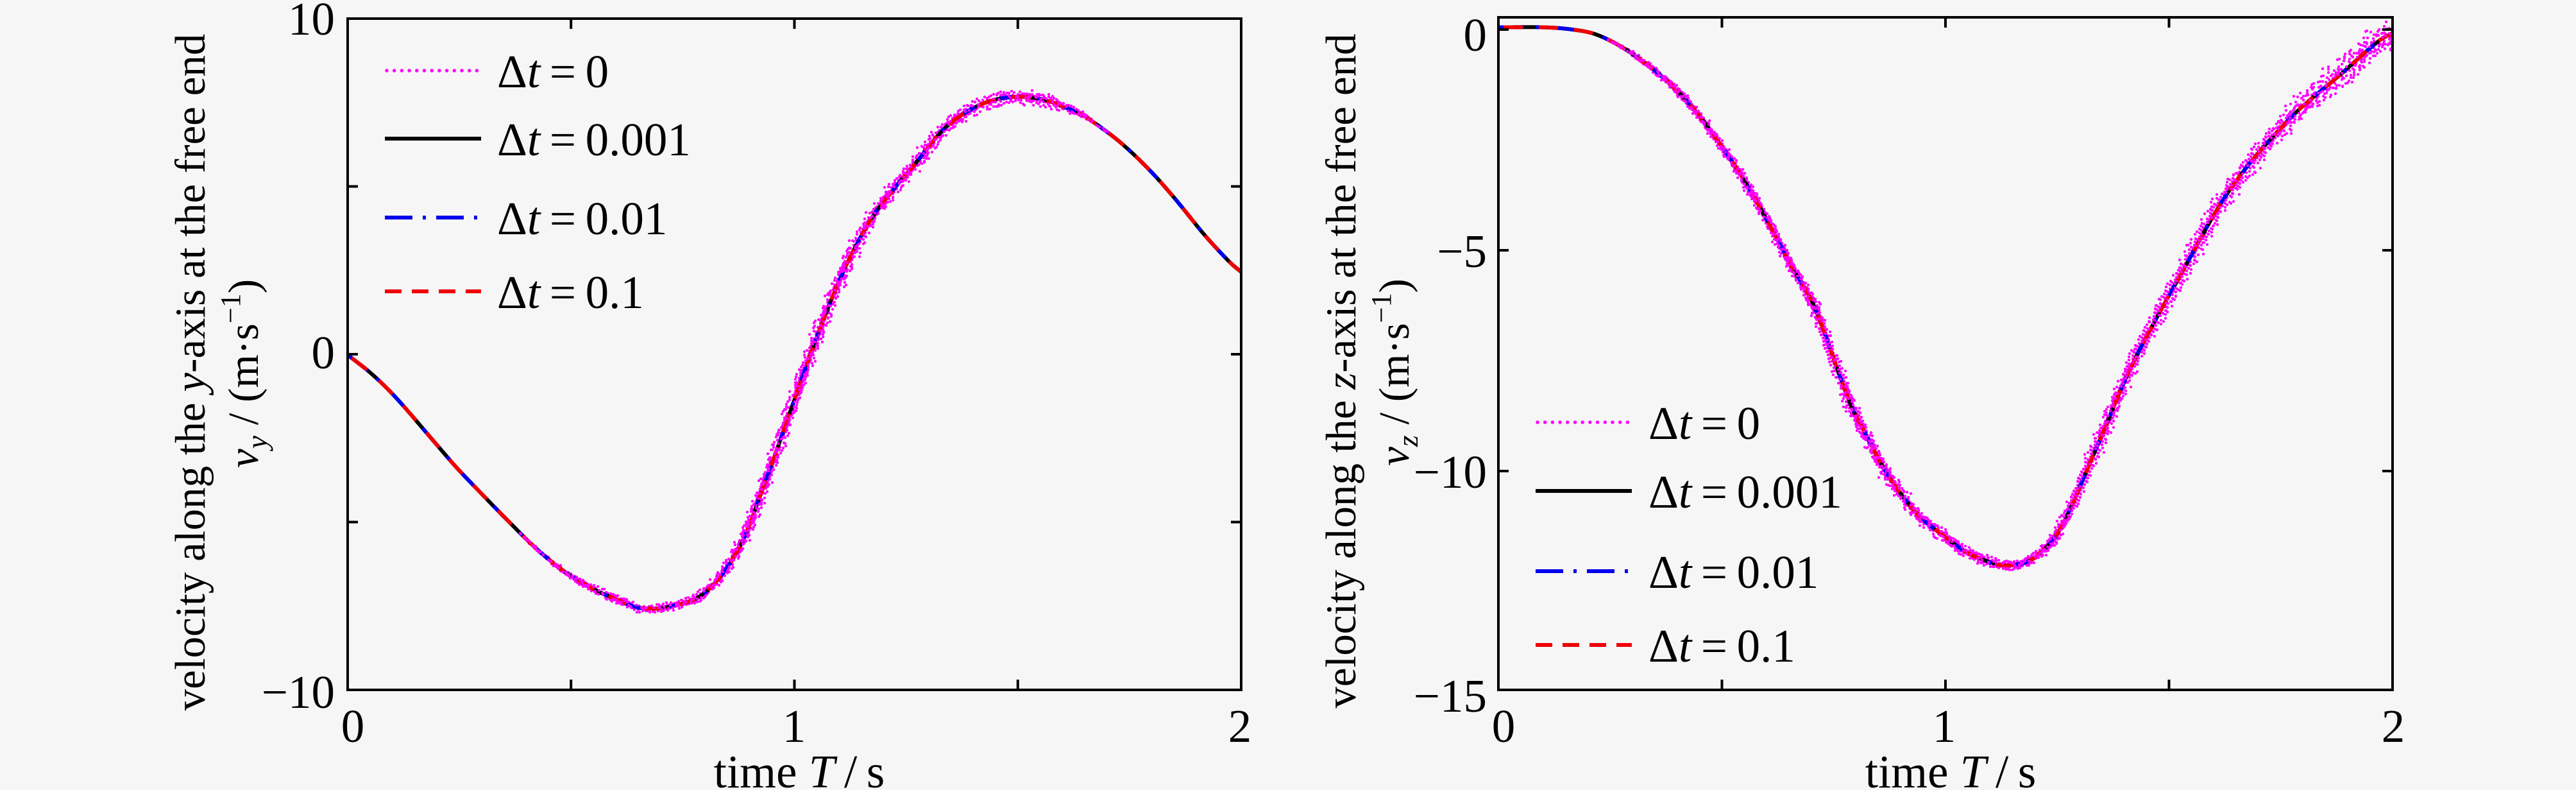 The width and height of the screenshot is (2576, 790). Describe the element at coordinates (311, 23) in the screenshot. I see `svg-text: 10` at that location.